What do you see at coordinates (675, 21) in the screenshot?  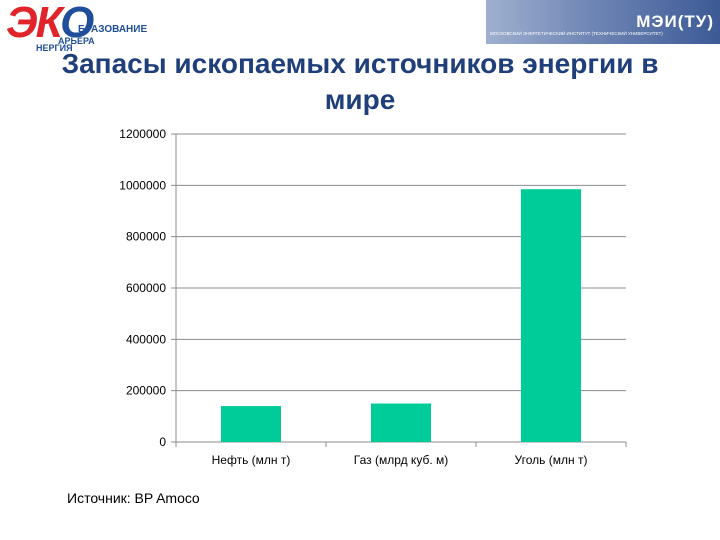 I see `banner-title: МЭИ(ТУ)` at bounding box center [675, 21].